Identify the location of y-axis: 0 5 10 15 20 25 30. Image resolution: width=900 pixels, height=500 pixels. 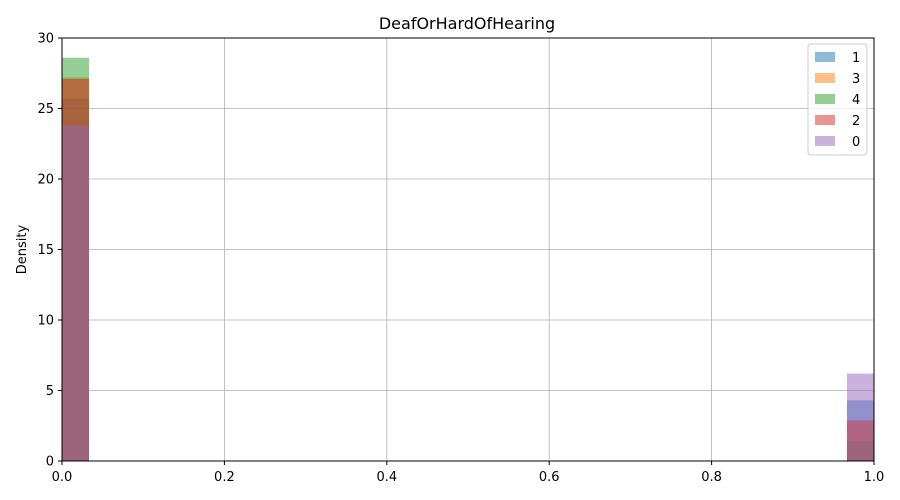
(49, 251).